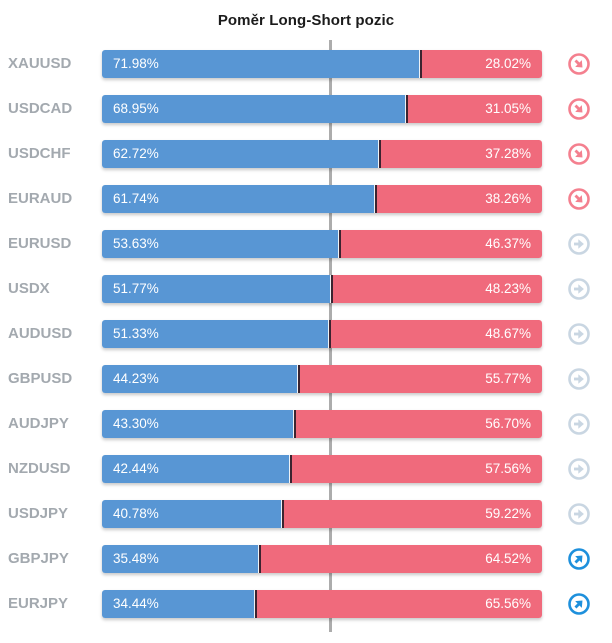 Image resolution: width=612 pixels, height=643 pixels. I want to click on long-value: 40.78%, so click(136, 513).